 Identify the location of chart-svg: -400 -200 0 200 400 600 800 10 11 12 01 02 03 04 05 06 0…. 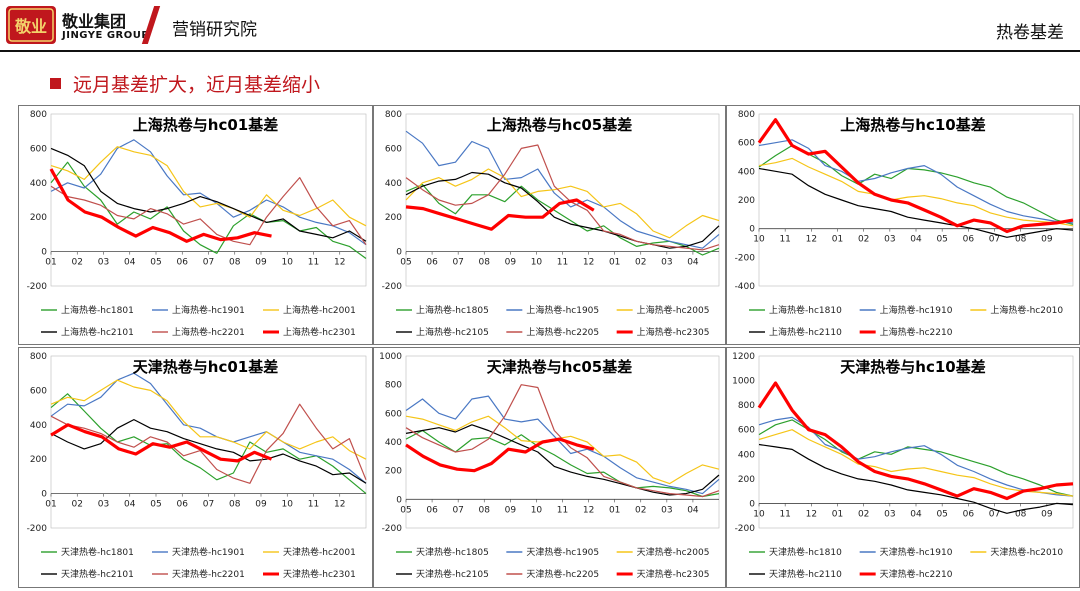
(904, 224).